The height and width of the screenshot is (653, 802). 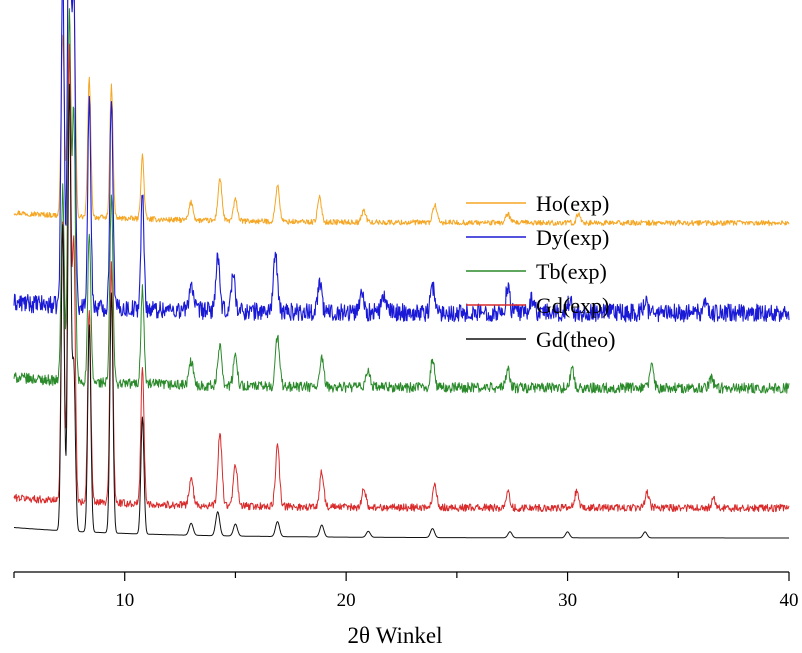 I want to click on legend: Ho(exp) Dy(exp) Tb(exp) Gd(exp) Gd(theo), so click(x=540, y=271).